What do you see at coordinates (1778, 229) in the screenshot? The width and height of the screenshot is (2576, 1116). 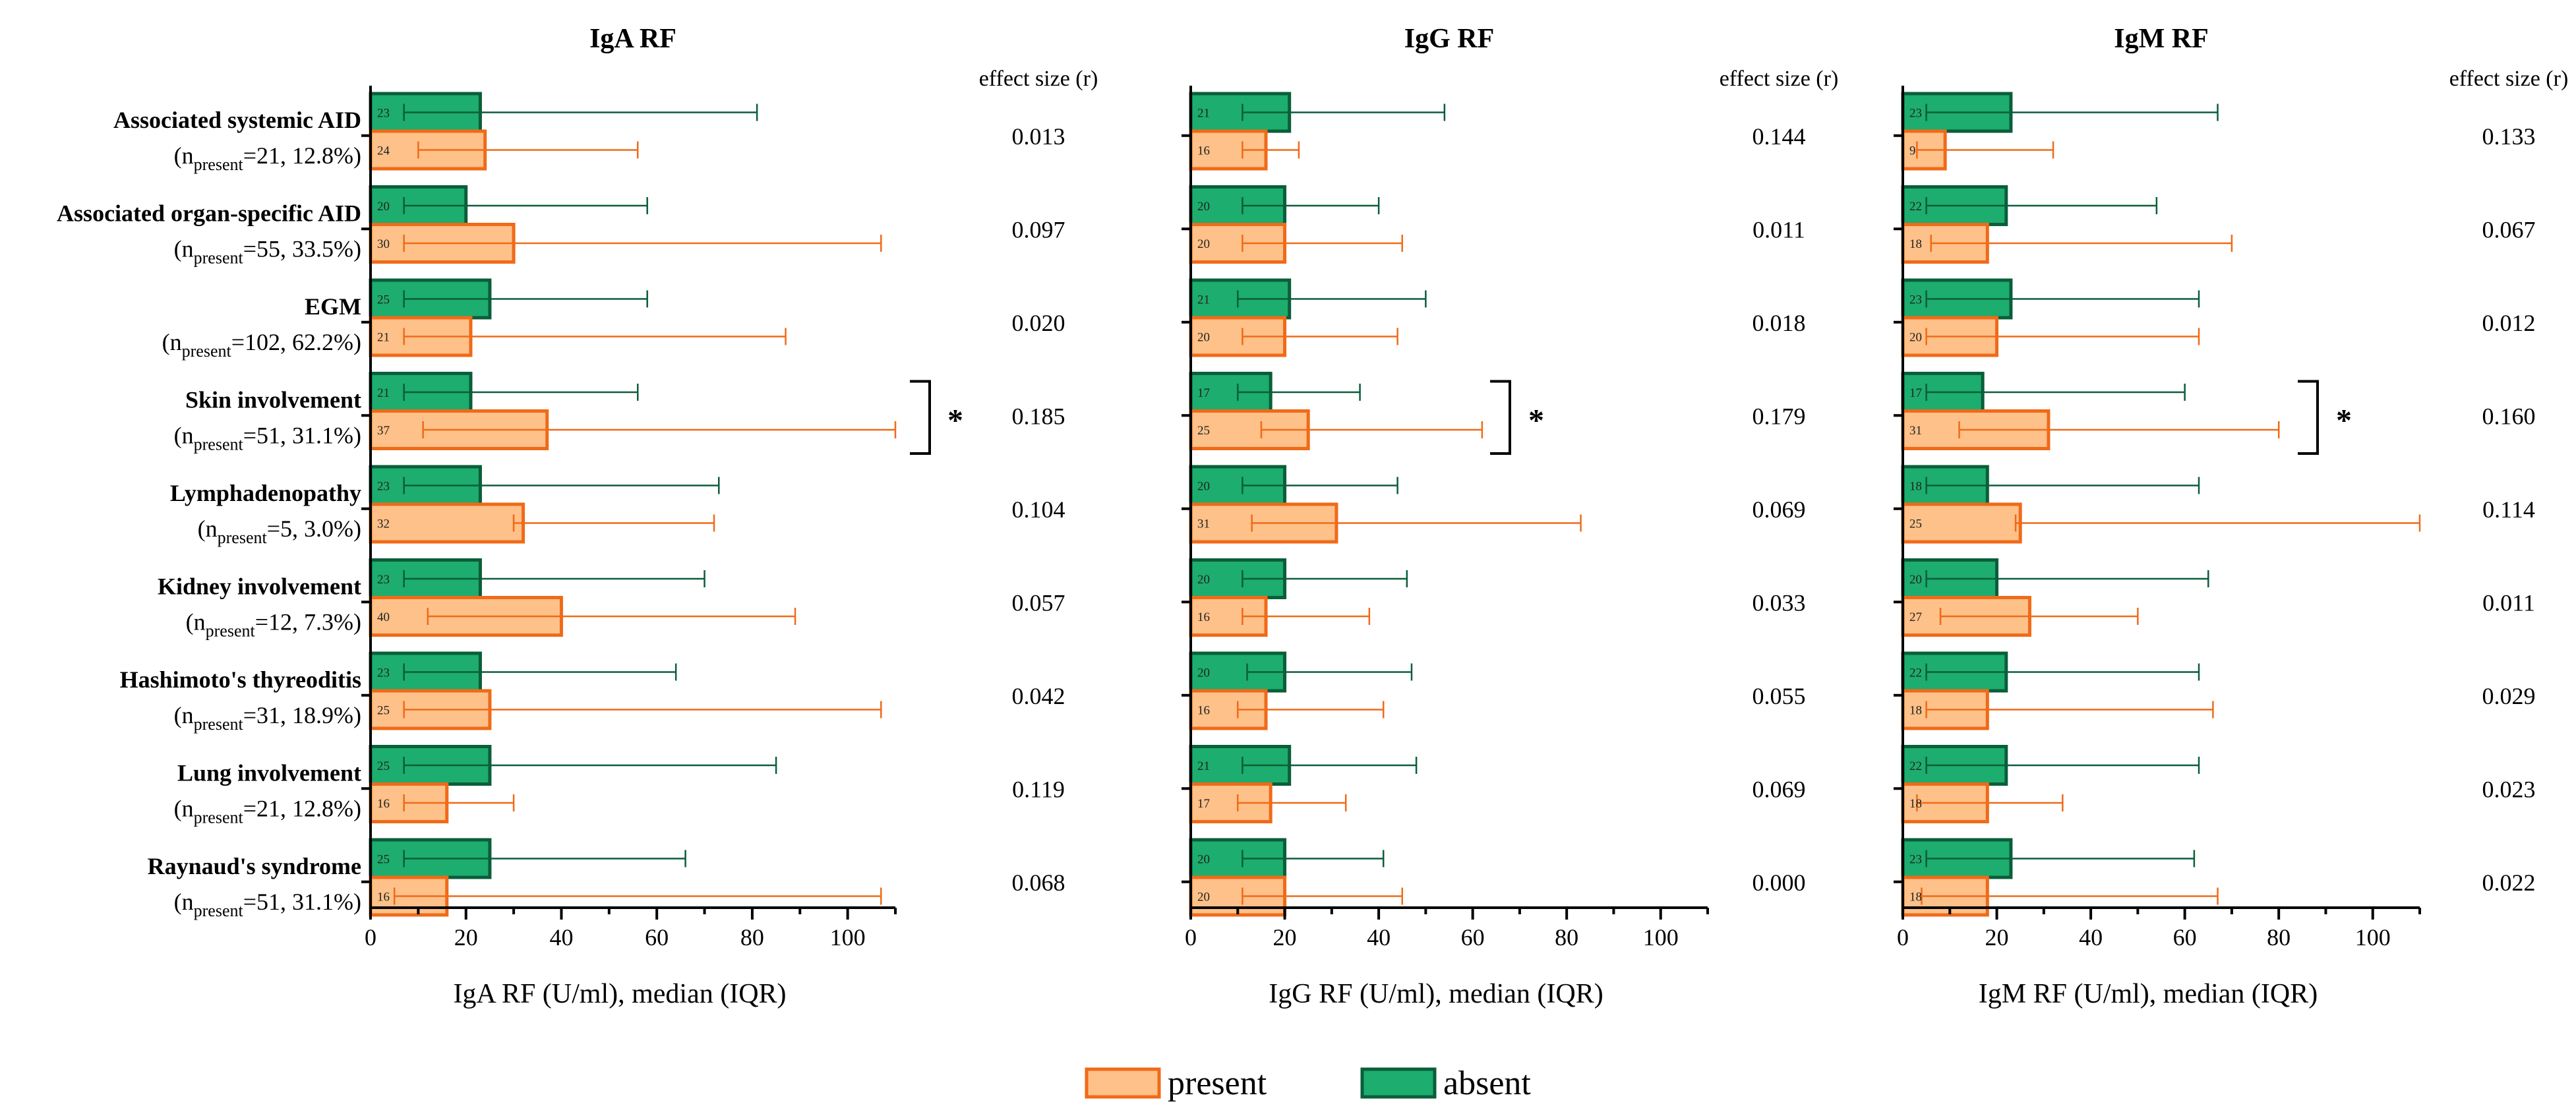 I see `effect-size-value: 0.011` at bounding box center [1778, 229].